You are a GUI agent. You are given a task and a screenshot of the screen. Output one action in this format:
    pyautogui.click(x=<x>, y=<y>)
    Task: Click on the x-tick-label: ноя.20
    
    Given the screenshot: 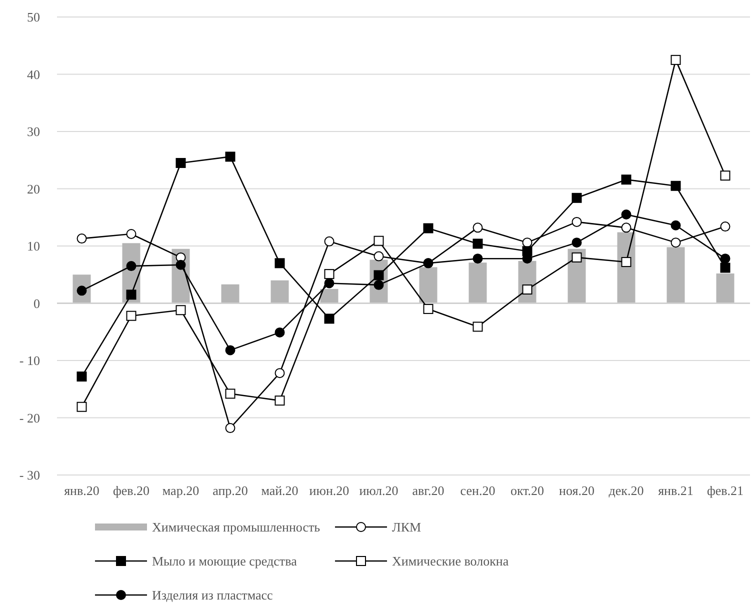 What is the action you would take?
    pyautogui.click(x=576, y=490)
    